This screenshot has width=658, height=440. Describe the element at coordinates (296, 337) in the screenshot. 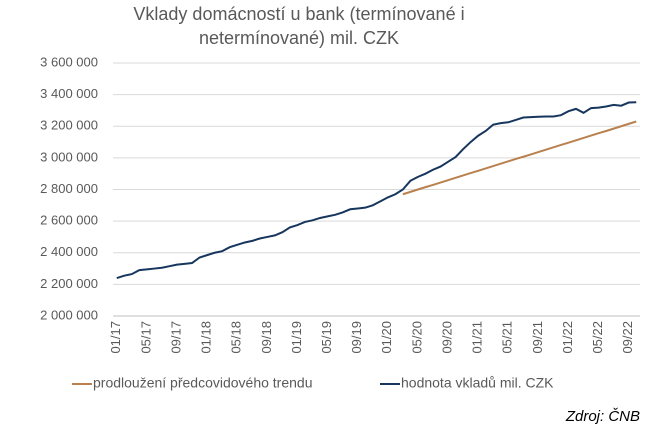

I see `x-tick-label: 01/19` at that location.